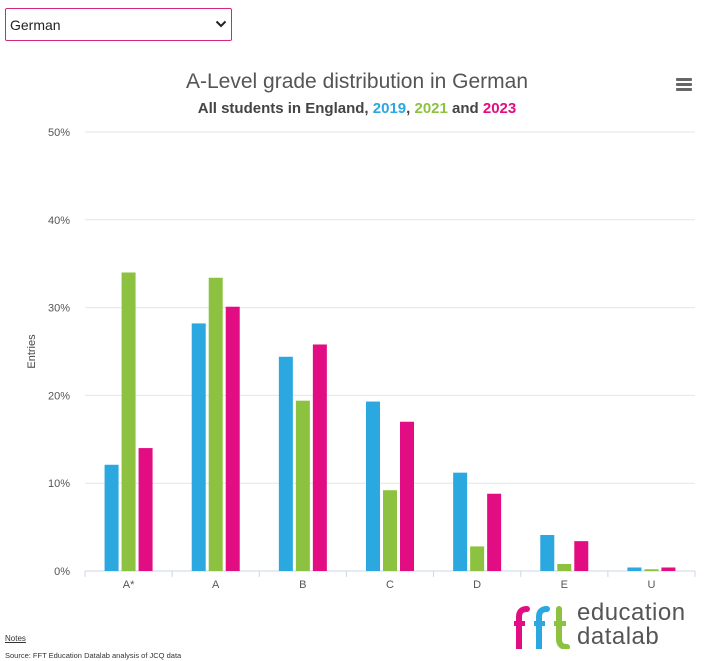 The width and height of the screenshot is (715, 661). I want to click on bar-2023-E, so click(581, 556).